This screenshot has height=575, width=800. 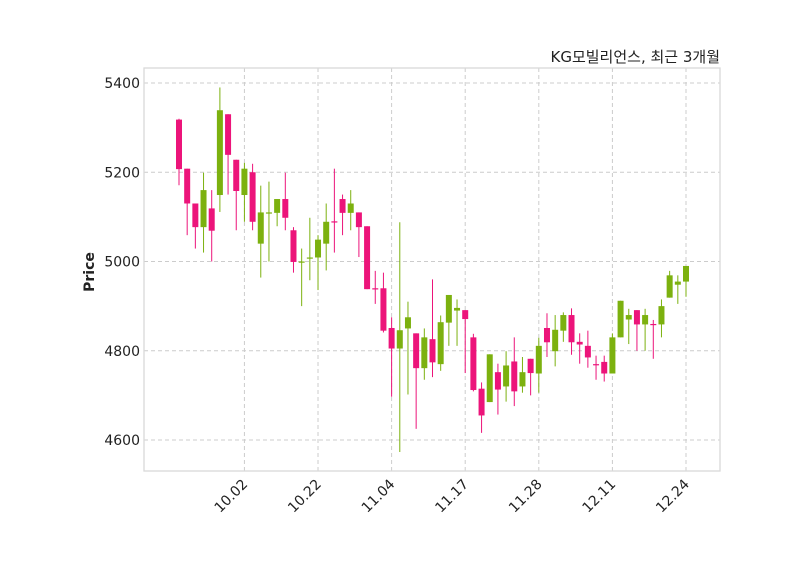 What do you see at coordinates (600, 497) in the screenshot?
I see `x-tick-label: 12.11` at bounding box center [600, 497].